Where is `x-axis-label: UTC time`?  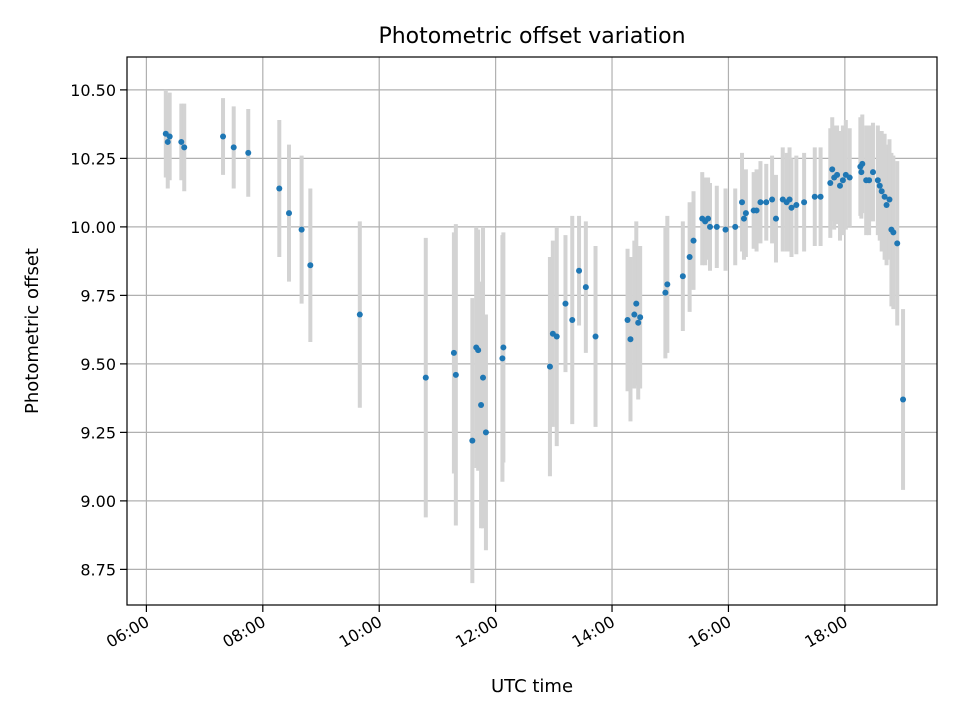 x-axis-label: UTC time is located at coordinates (532, 686).